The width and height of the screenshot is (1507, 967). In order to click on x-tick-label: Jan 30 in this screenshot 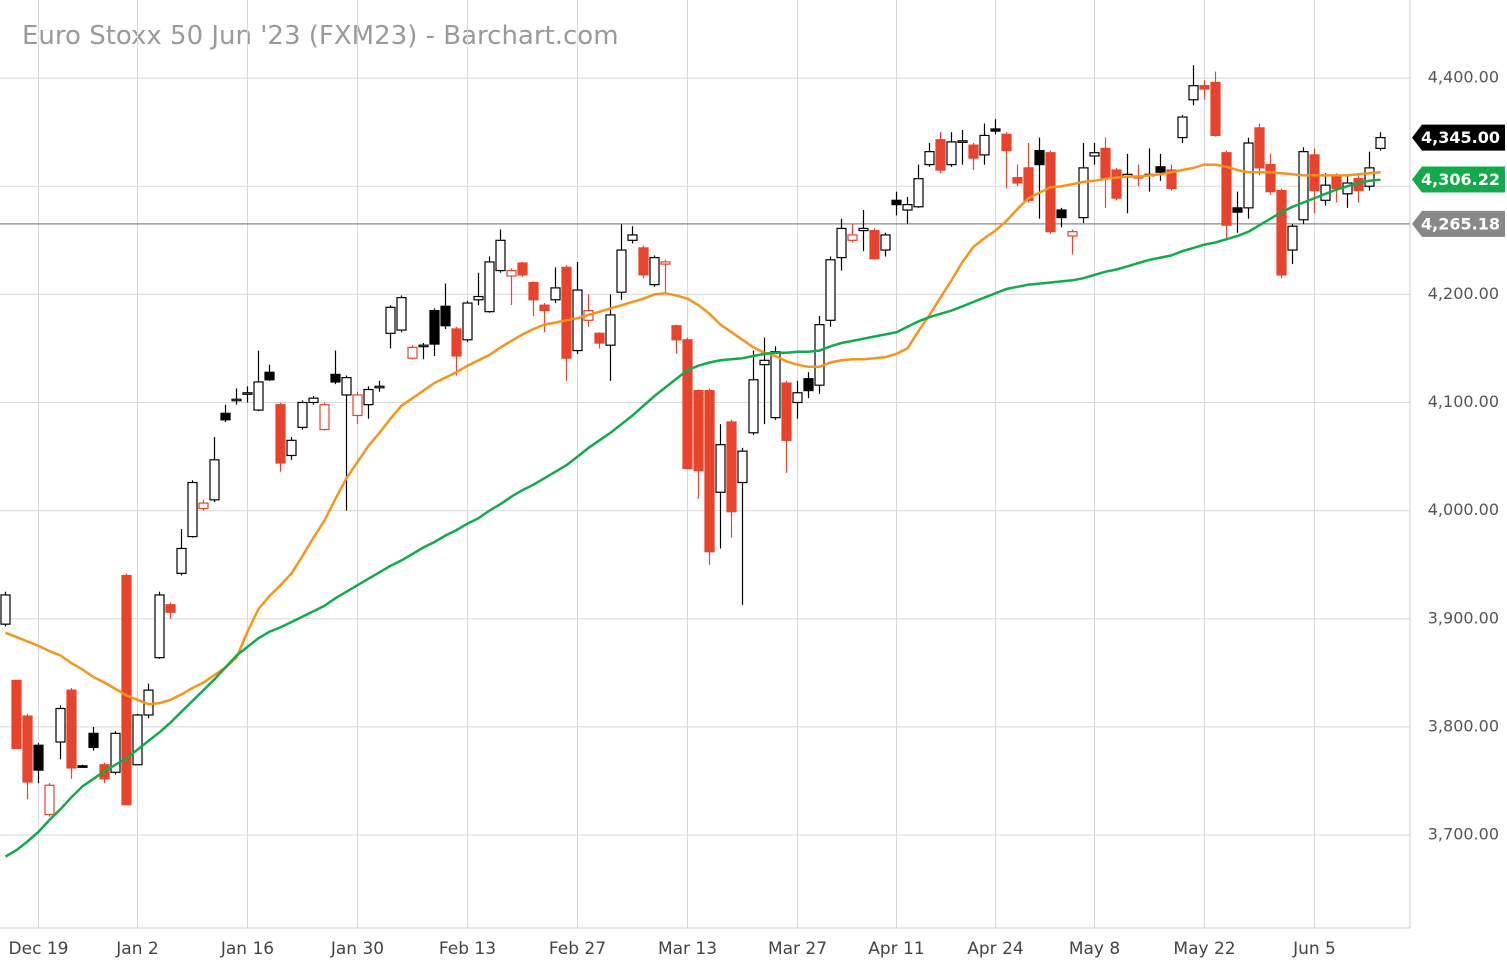, I will do `click(357, 949)`.